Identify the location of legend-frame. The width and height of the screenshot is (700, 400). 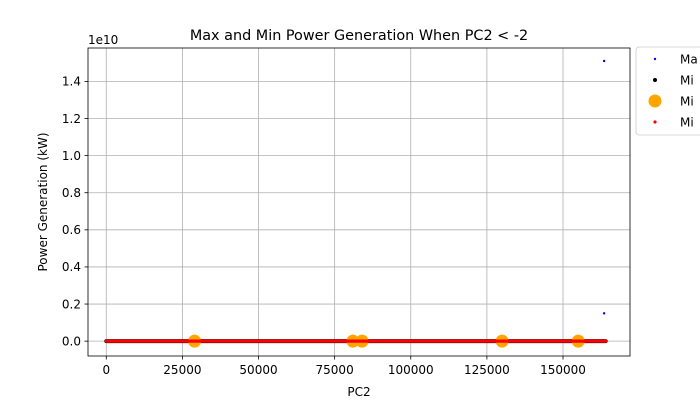
(667, 91).